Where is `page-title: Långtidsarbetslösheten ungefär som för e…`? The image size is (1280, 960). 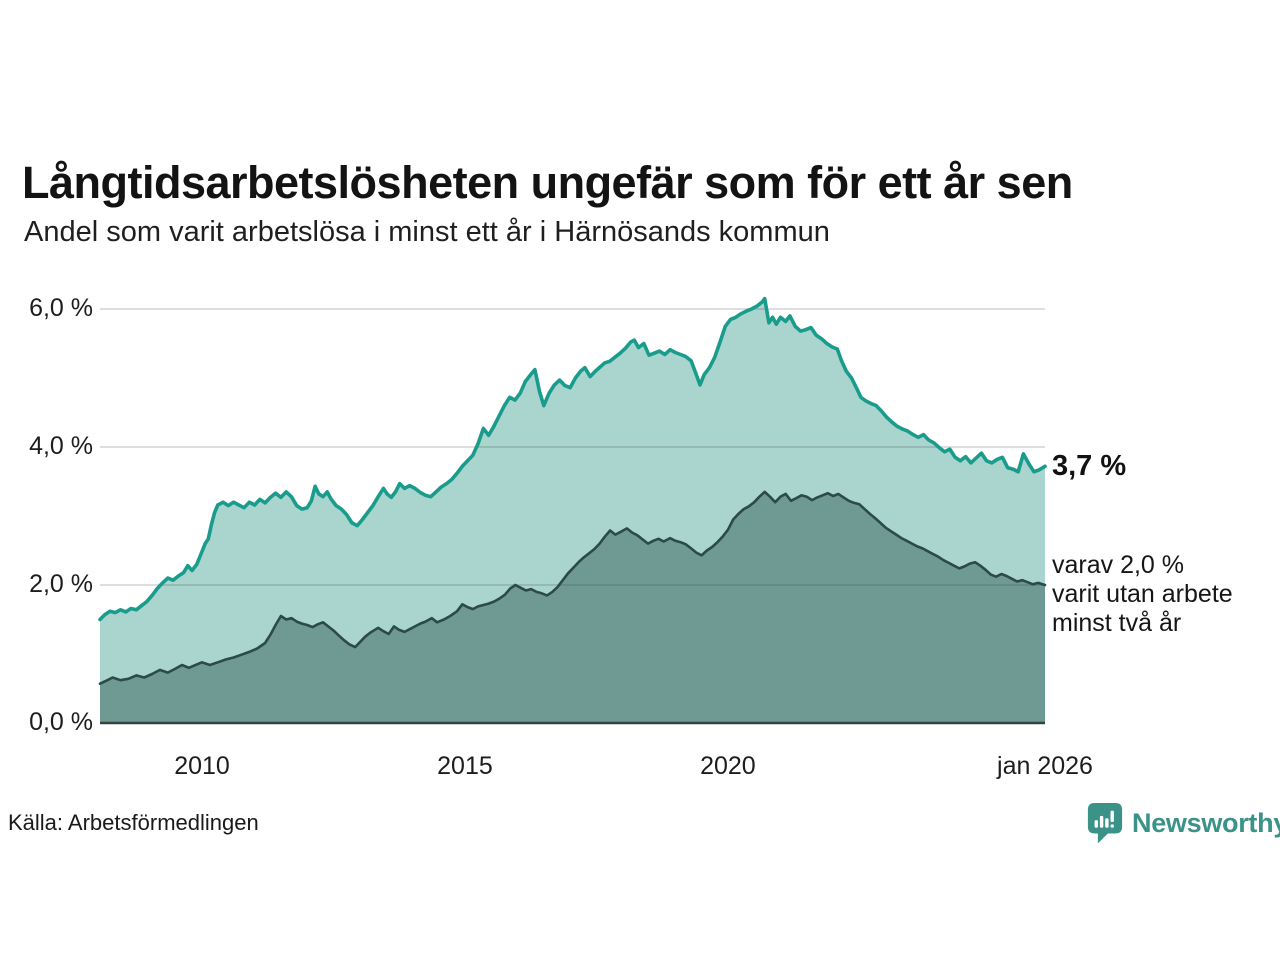 page-title: Långtidsarbetslösheten ungefär som för e… is located at coordinates (547, 183).